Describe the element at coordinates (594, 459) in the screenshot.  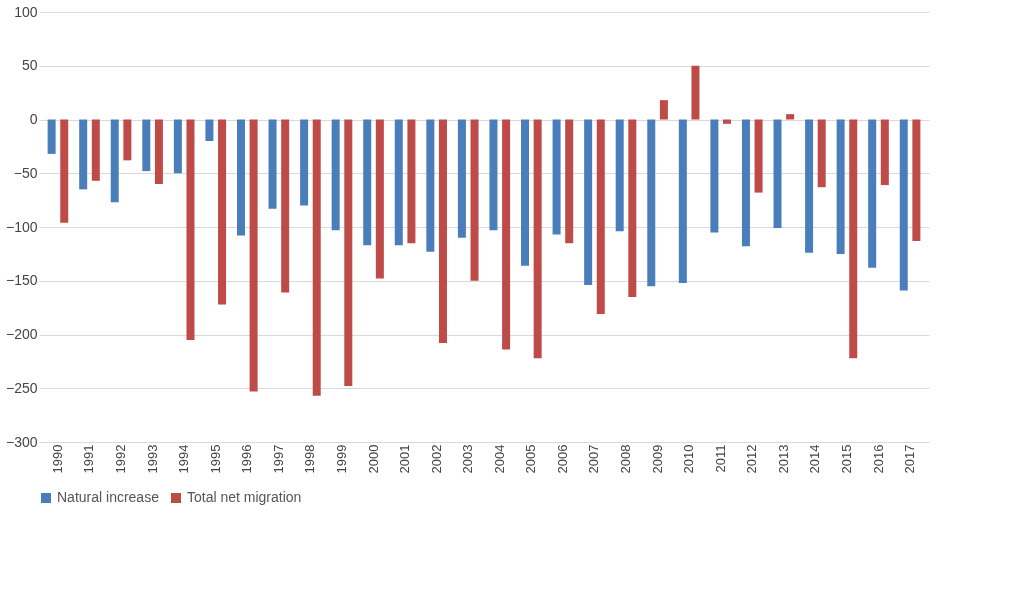
I see `x-tick-label: 2007` at that location.